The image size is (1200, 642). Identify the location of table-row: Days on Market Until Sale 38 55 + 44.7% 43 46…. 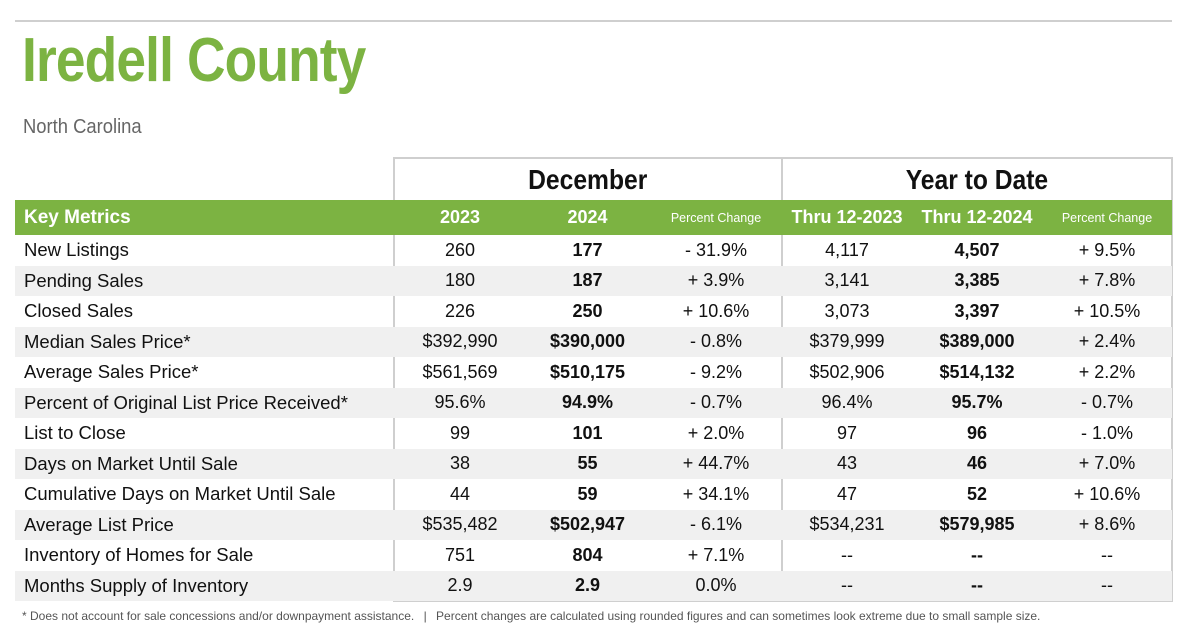
(593, 463).